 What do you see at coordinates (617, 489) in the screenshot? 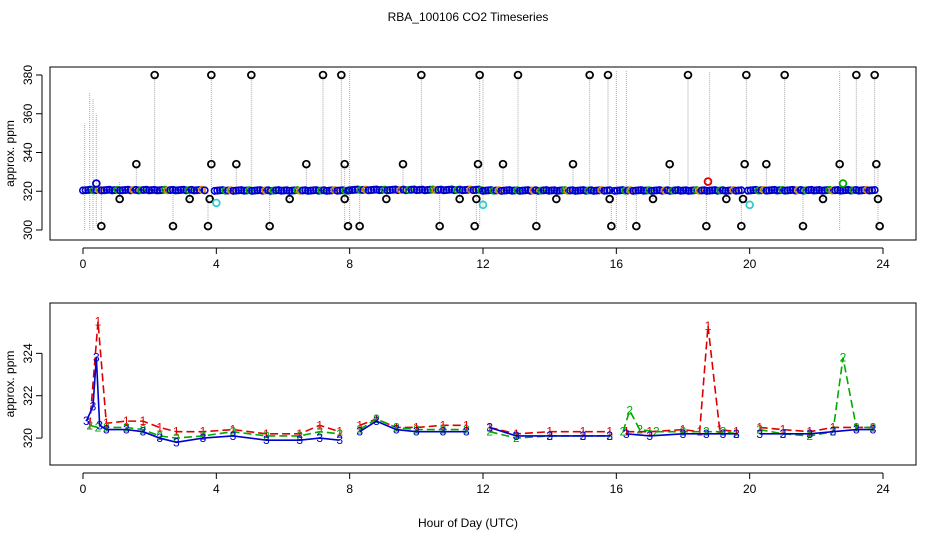
I see `x-tick-label: 16` at bounding box center [617, 489].